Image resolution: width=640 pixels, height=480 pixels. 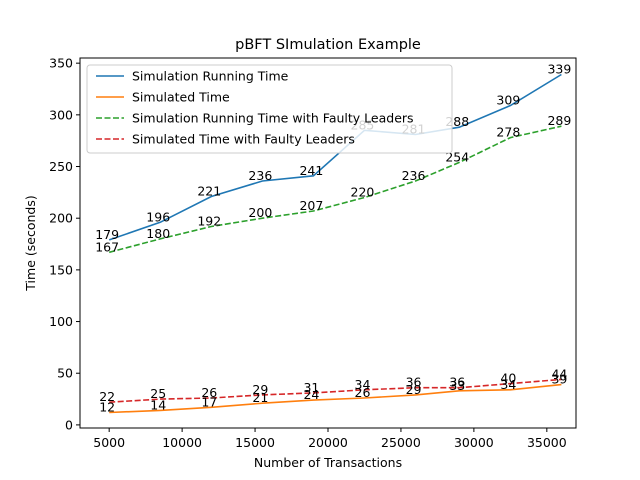 I want to click on data-label: 192, so click(x=209, y=220).